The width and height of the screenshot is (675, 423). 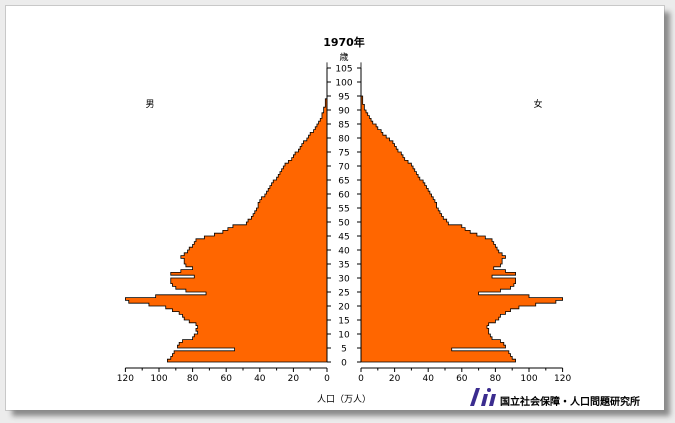 What do you see at coordinates (344, 280) in the screenshot?
I see `age-tick-label: 30` at bounding box center [344, 280].